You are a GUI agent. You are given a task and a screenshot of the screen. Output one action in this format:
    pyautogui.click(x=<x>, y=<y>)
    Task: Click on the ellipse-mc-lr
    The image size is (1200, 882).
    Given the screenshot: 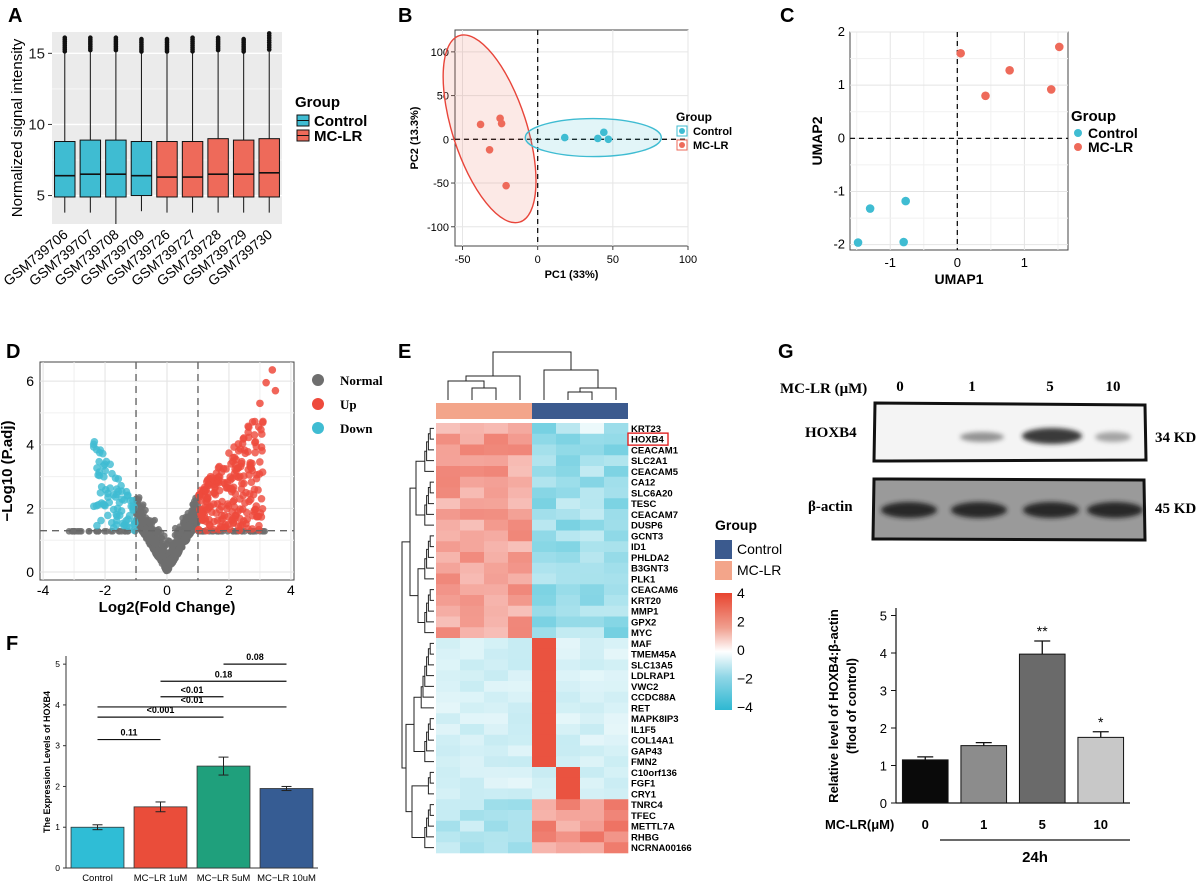 What is the action you would take?
    pyautogui.click(x=489, y=129)
    